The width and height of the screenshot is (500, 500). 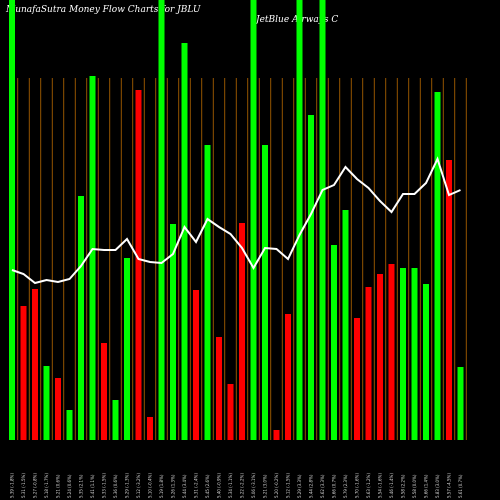 What do you see at coordinates (12, 485) in the screenshot?
I see `x-tick-label: 5.39 (-1.8%)` at bounding box center [12, 485].